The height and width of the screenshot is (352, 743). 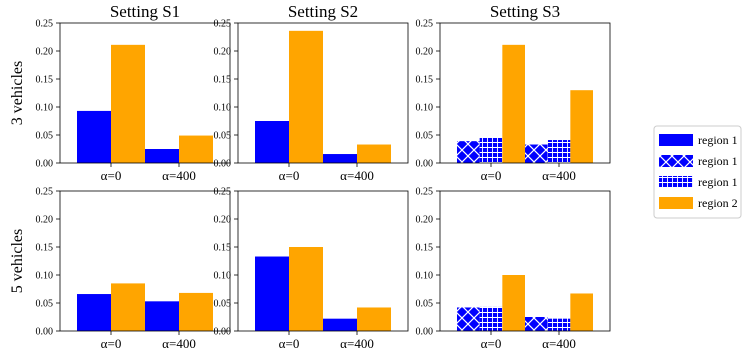 I want to click on row-label: 3 vehicles, so click(x=17, y=93).